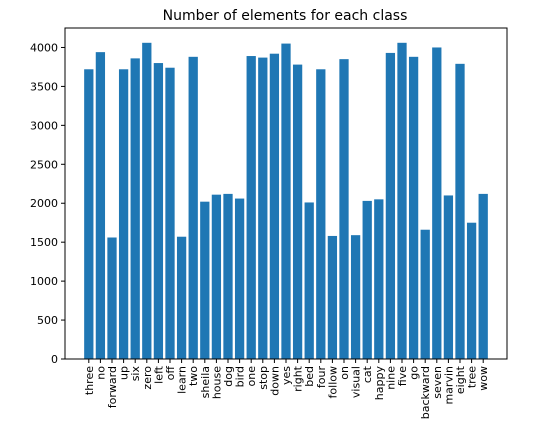 Image resolution: width=545 pixels, height=438 pixels. What do you see at coordinates (309, 280) in the screenshot?
I see `bar-bed` at bounding box center [309, 280].